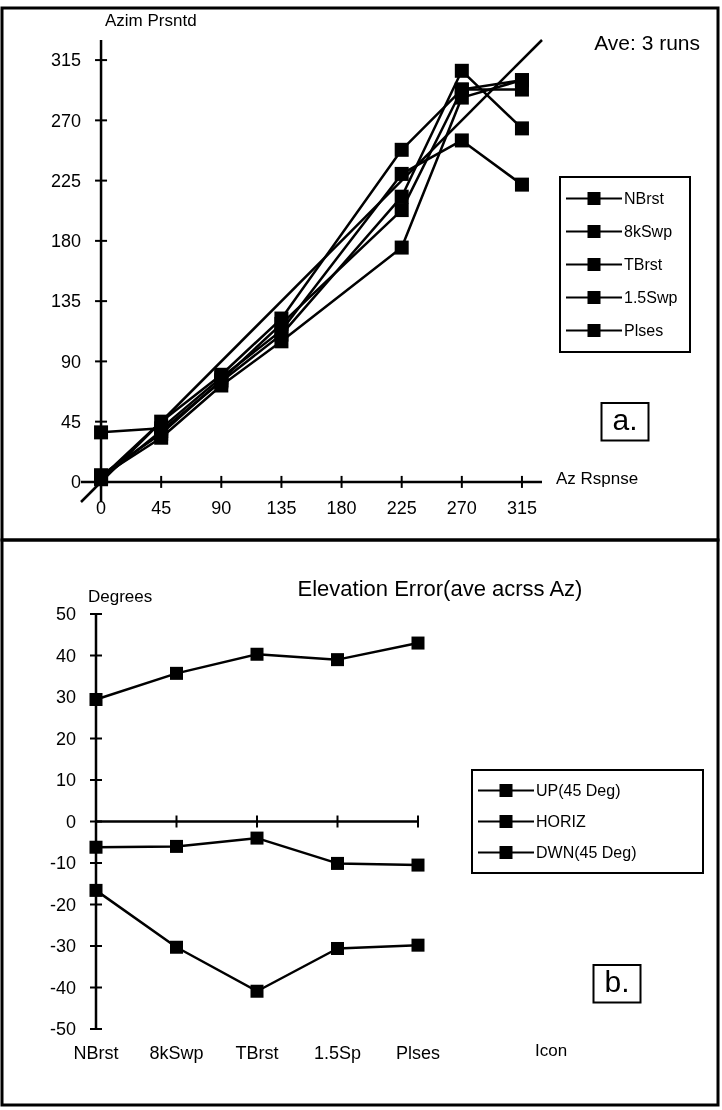 This screenshot has width=722, height=1110. I want to click on x-tick-label: NBrst, so click(96, 1053).